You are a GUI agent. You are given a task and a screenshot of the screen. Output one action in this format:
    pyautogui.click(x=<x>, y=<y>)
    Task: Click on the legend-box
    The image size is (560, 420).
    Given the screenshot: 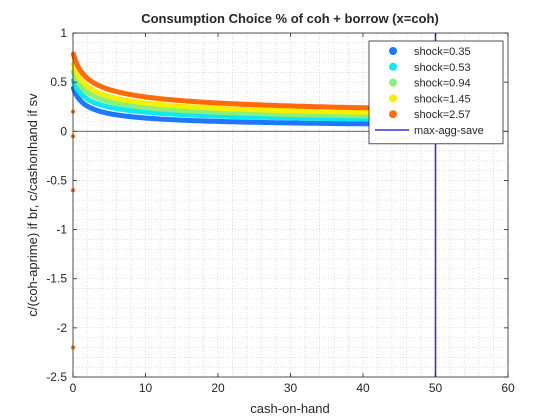 What is the action you would take?
    pyautogui.click(x=436, y=92)
    